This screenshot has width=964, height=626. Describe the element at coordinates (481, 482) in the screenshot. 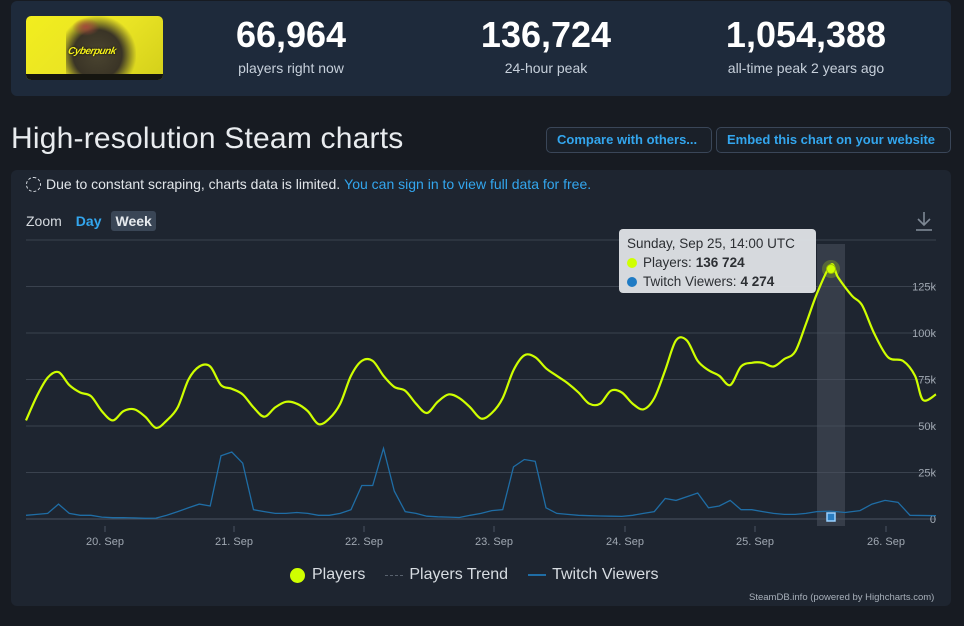

I see `twitch-viewers-line` at that location.